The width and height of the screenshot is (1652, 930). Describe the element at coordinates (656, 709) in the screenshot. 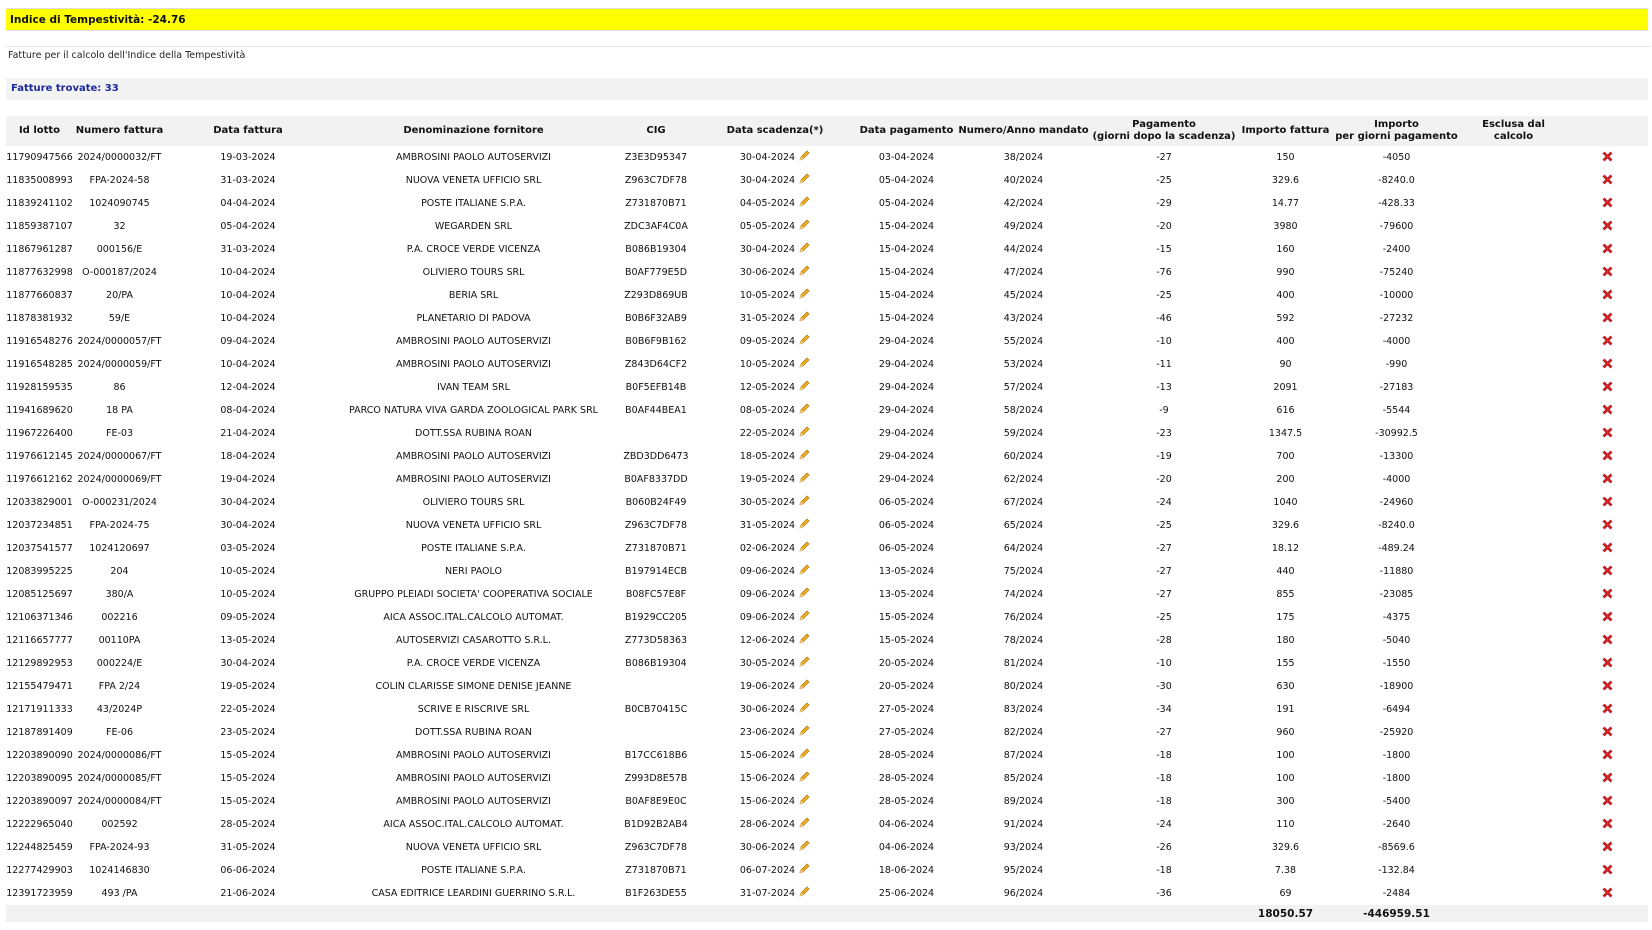

I see `cell: B0CB70415C` at that location.